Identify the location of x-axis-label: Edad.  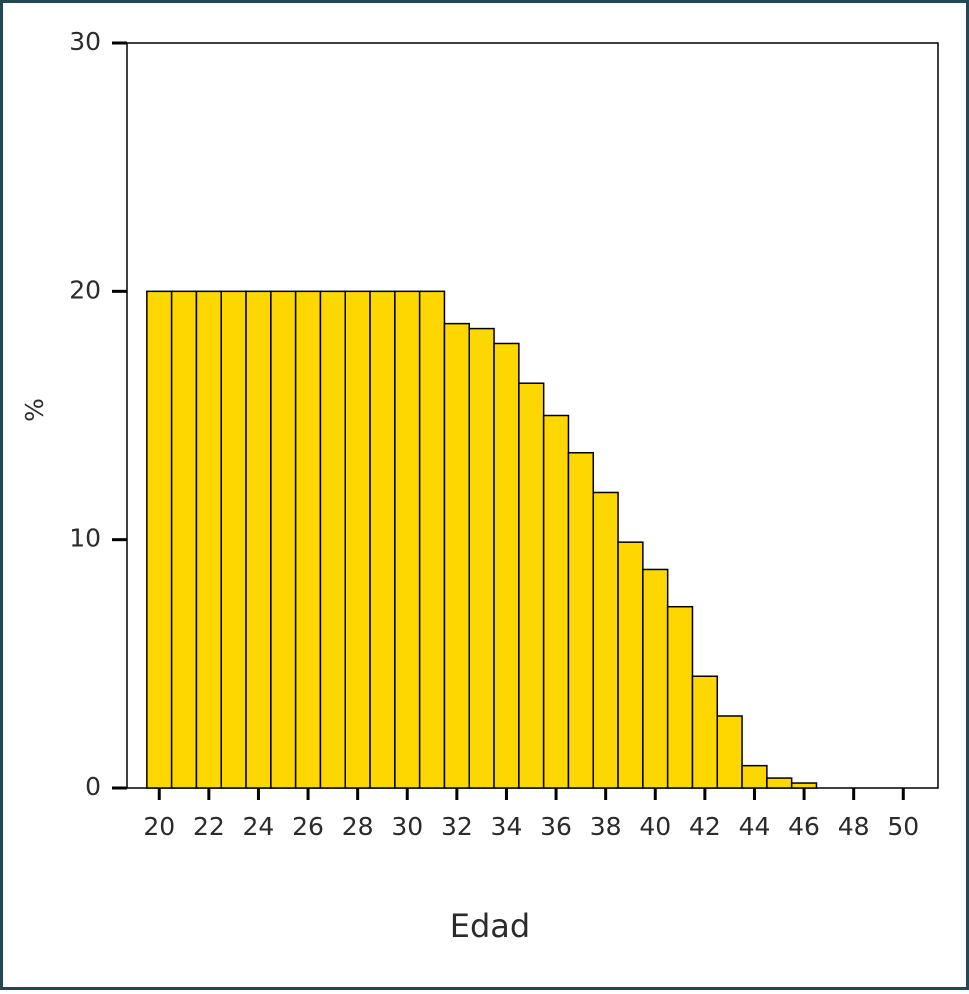
(490, 926).